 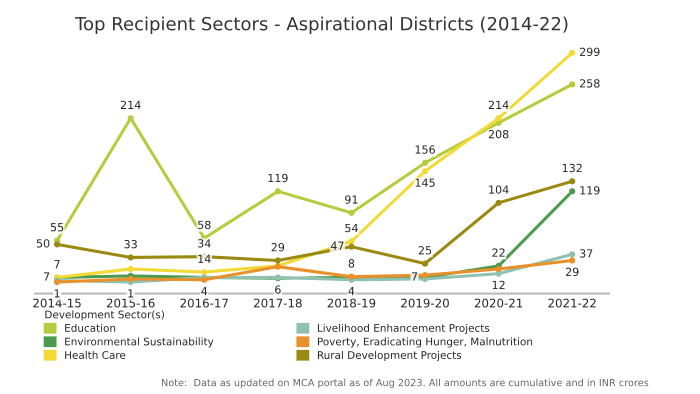 What do you see at coordinates (351, 199) in the screenshot?
I see `data-label: 91` at bounding box center [351, 199].